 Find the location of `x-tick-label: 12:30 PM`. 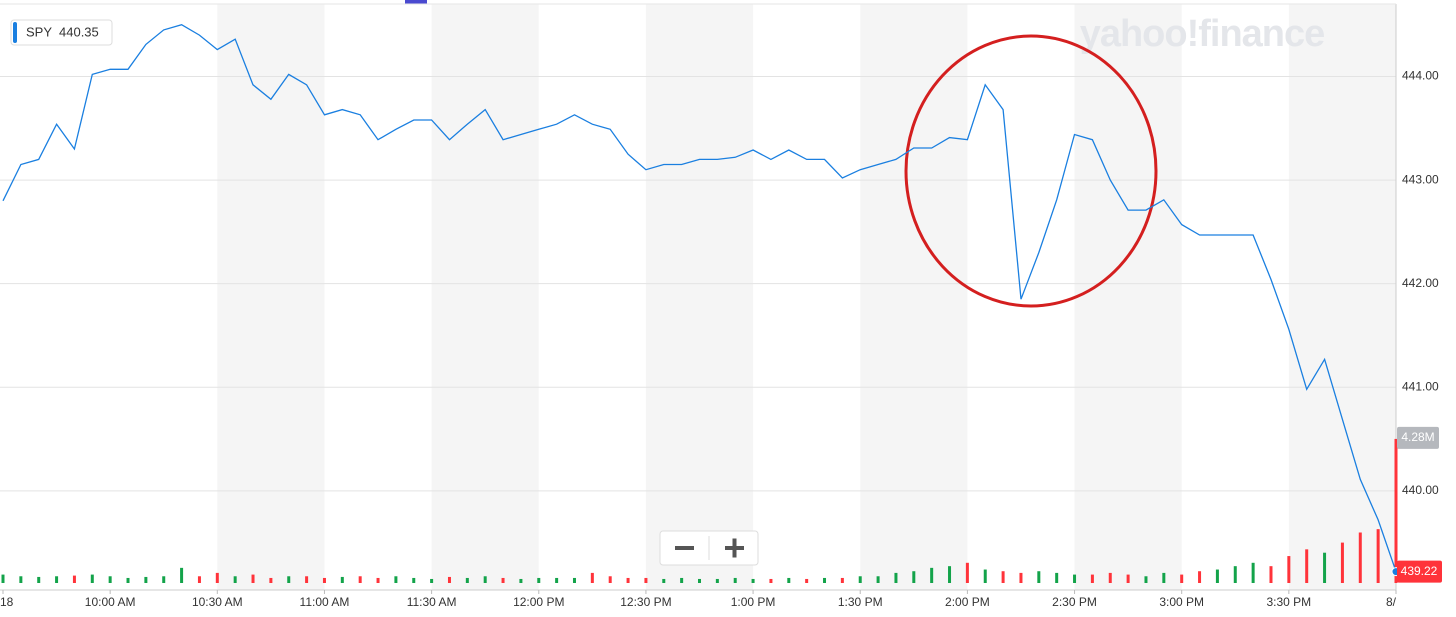

x-tick-label: 12:30 PM is located at coordinates (645, 602).